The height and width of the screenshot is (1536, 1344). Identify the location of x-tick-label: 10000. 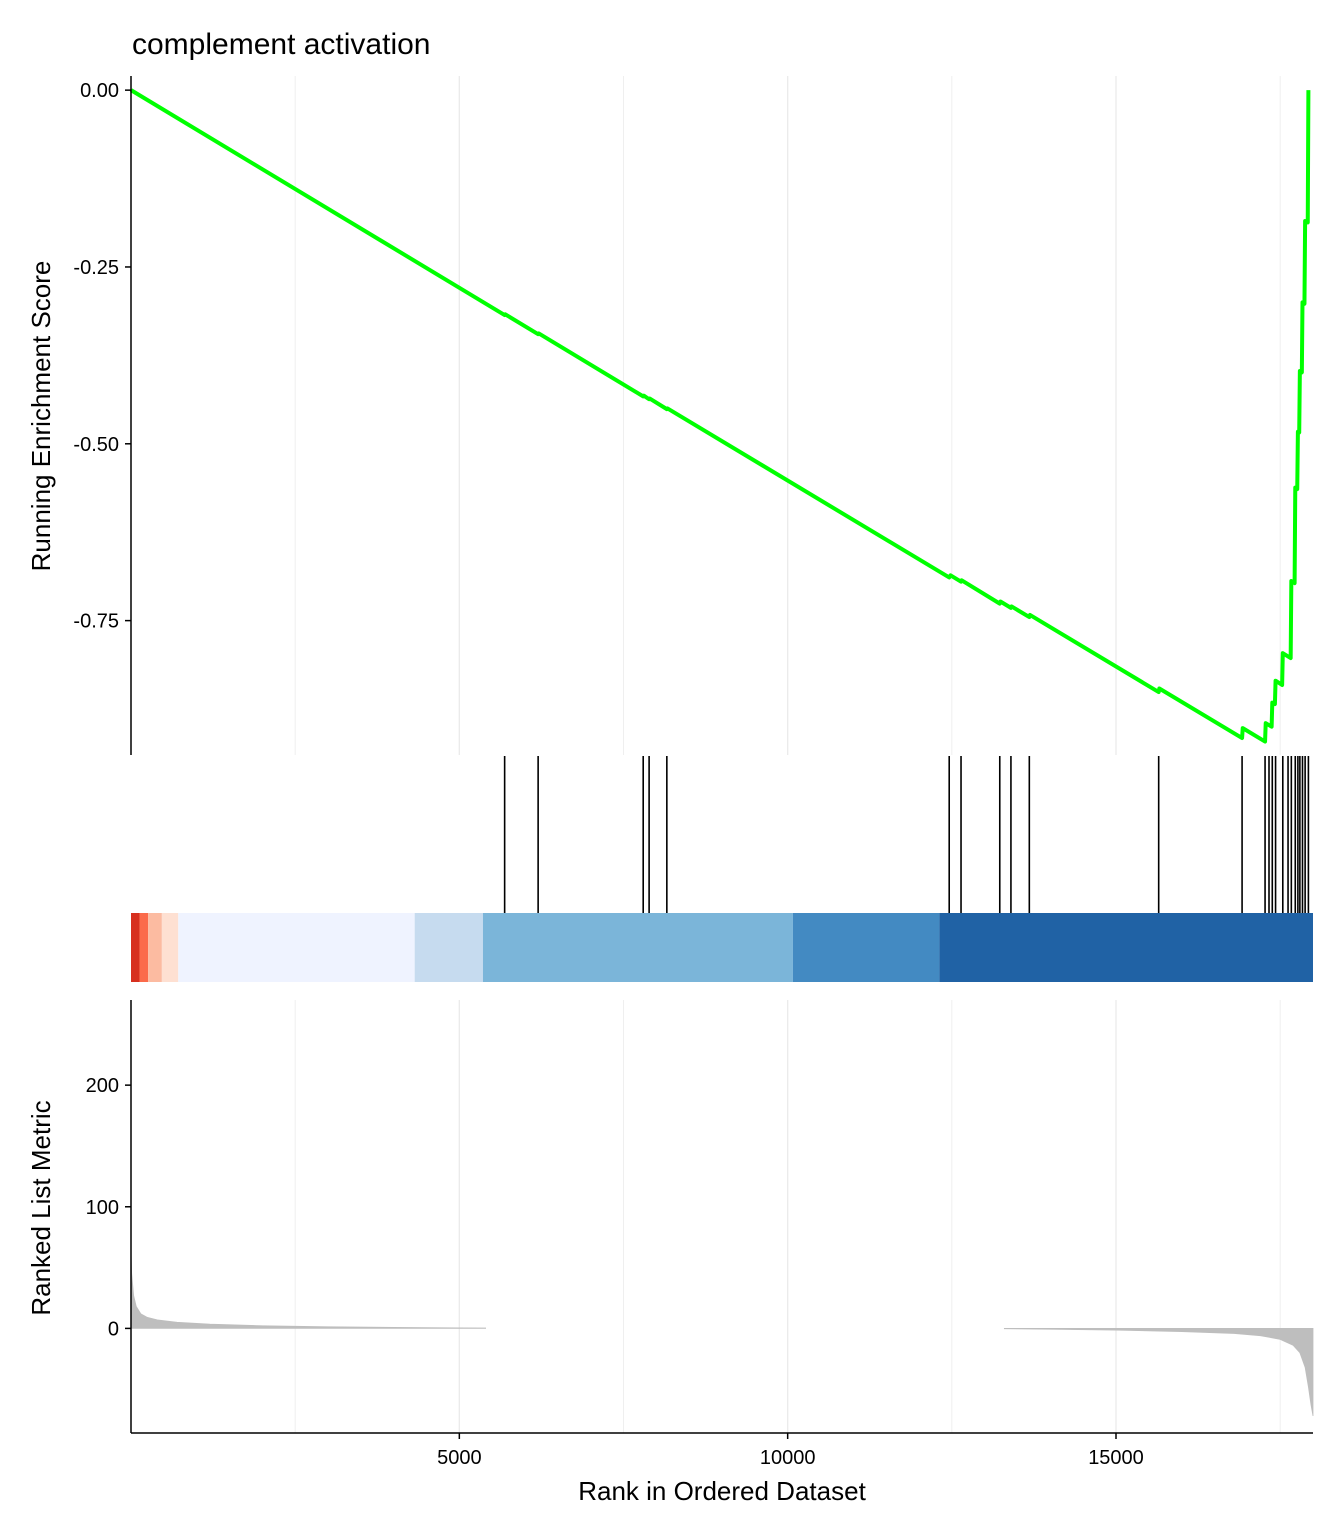
(788, 1458).